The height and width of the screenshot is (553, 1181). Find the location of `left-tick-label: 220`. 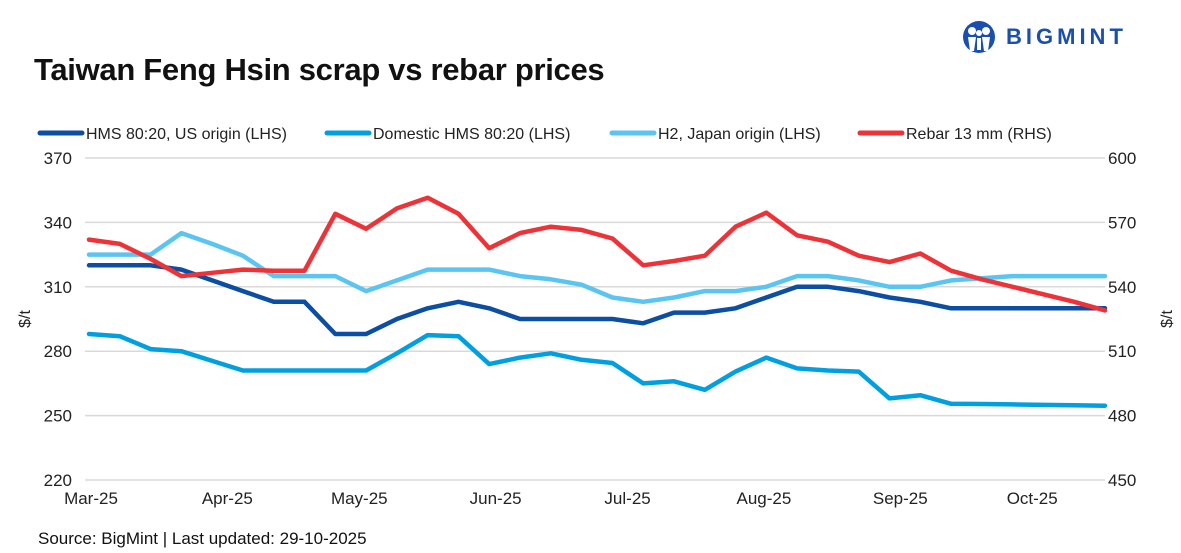

left-tick-label: 220 is located at coordinates (58, 480).